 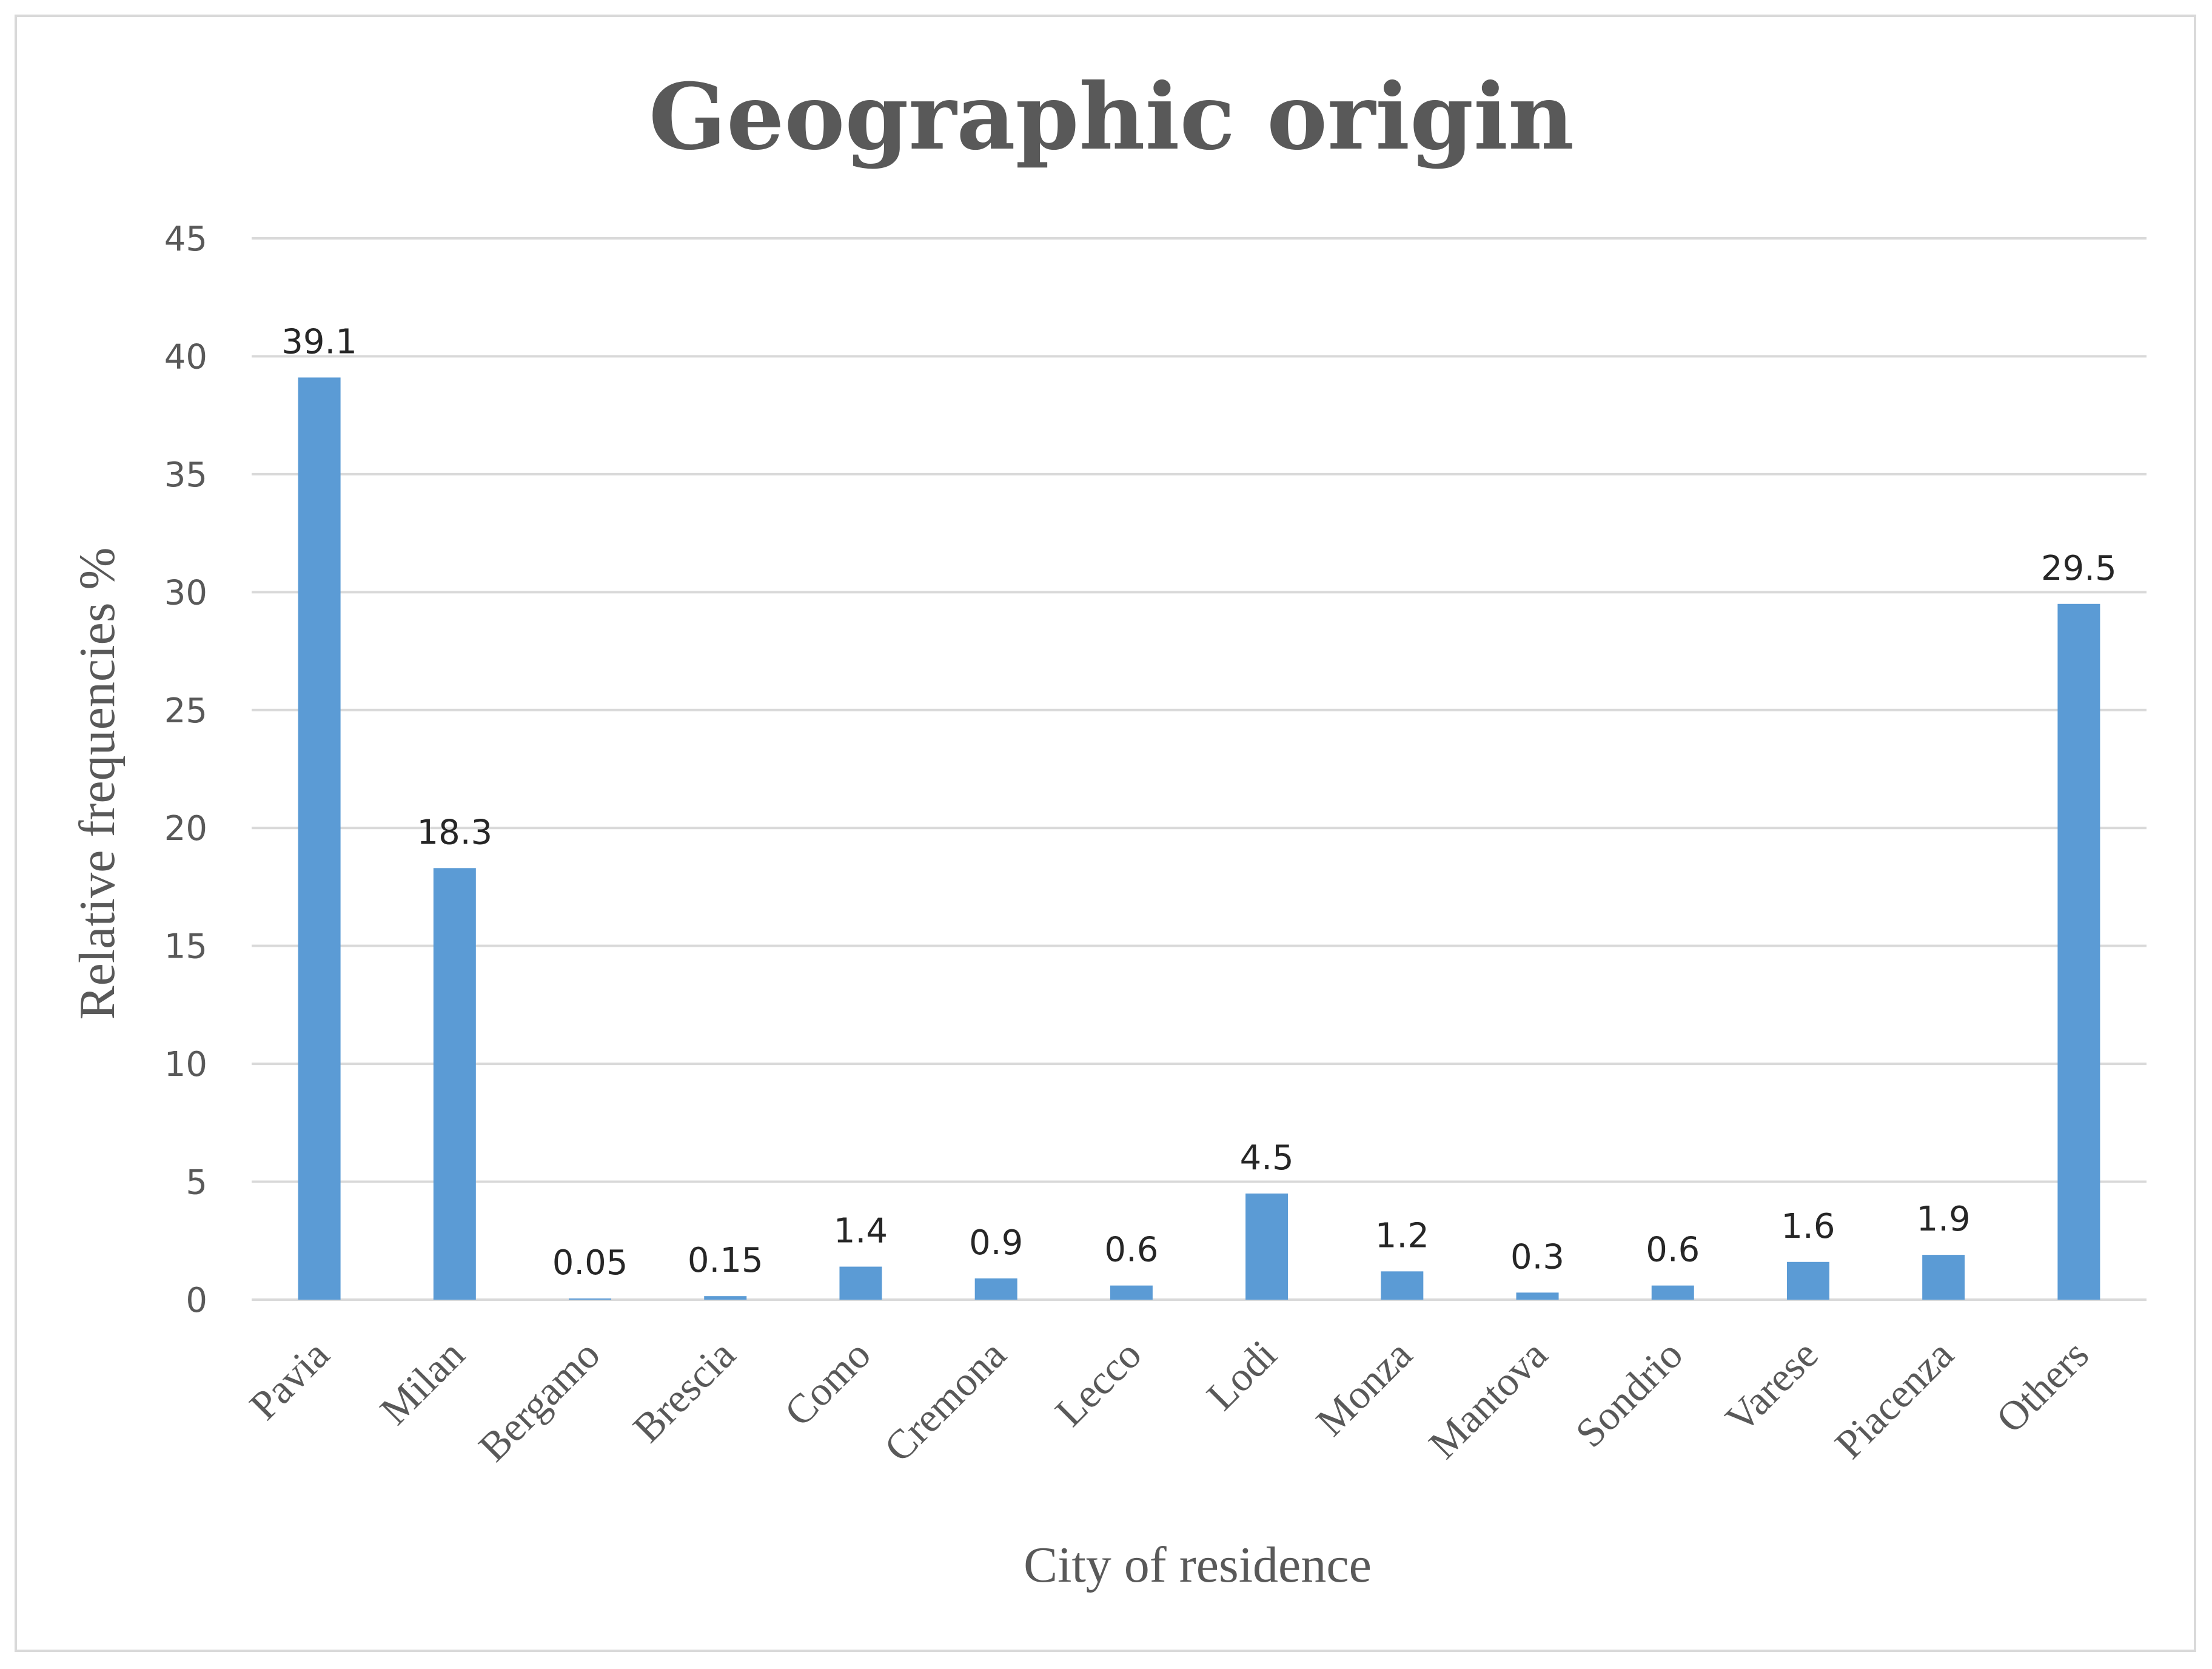 What do you see at coordinates (1267, 1158) in the screenshot?
I see `data-label: 4.5` at bounding box center [1267, 1158].